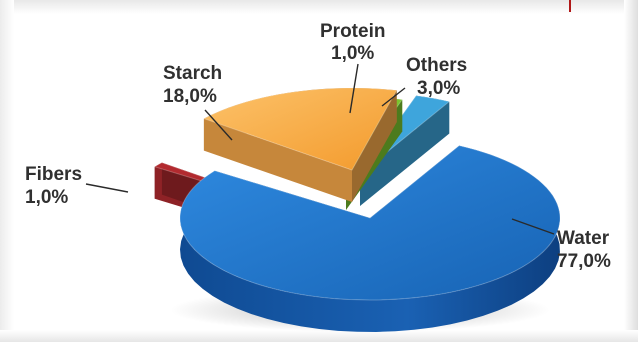 This screenshot has height=342, width=638. Describe the element at coordinates (436, 77) in the screenshot. I see `label-others: Others 3,0%` at that location.